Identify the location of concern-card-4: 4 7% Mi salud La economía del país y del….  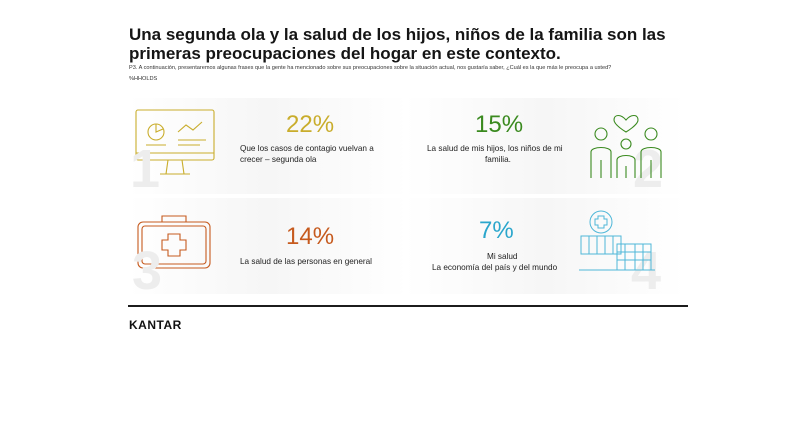
(545, 248).